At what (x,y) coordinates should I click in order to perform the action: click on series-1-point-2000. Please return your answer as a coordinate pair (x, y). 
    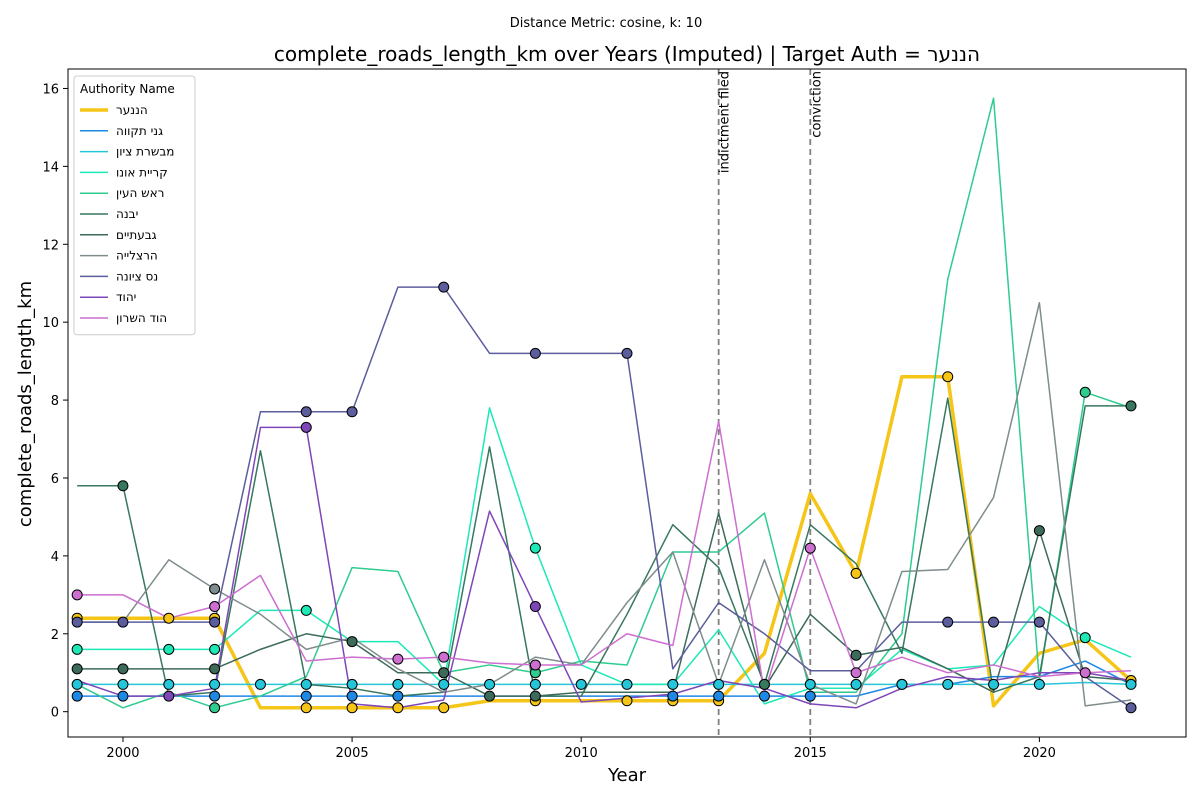
    Looking at the image, I should click on (123, 696).